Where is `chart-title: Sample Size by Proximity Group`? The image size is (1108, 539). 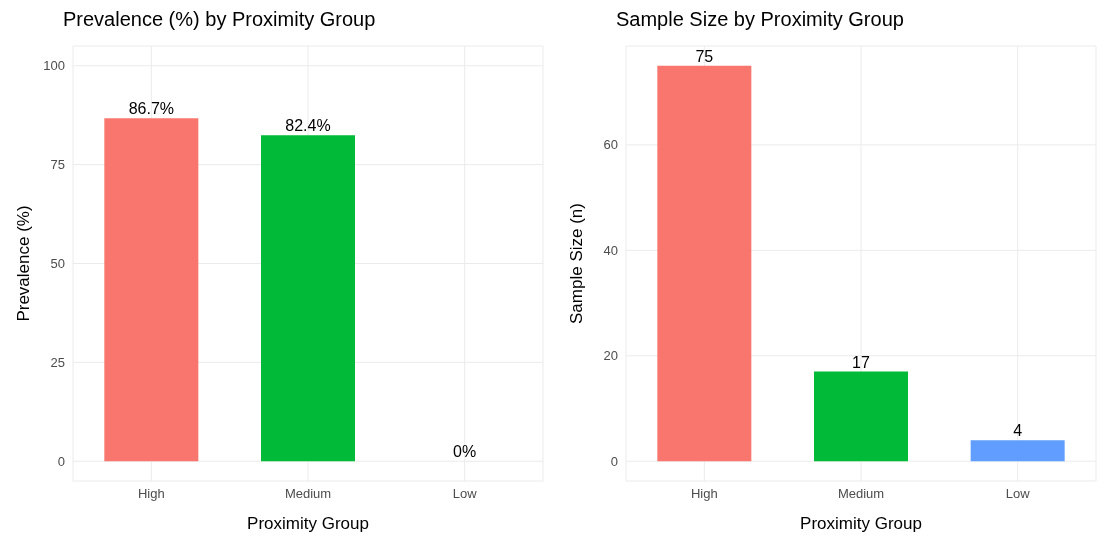
chart-title: Sample Size by Proximity Group is located at coordinates (760, 20).